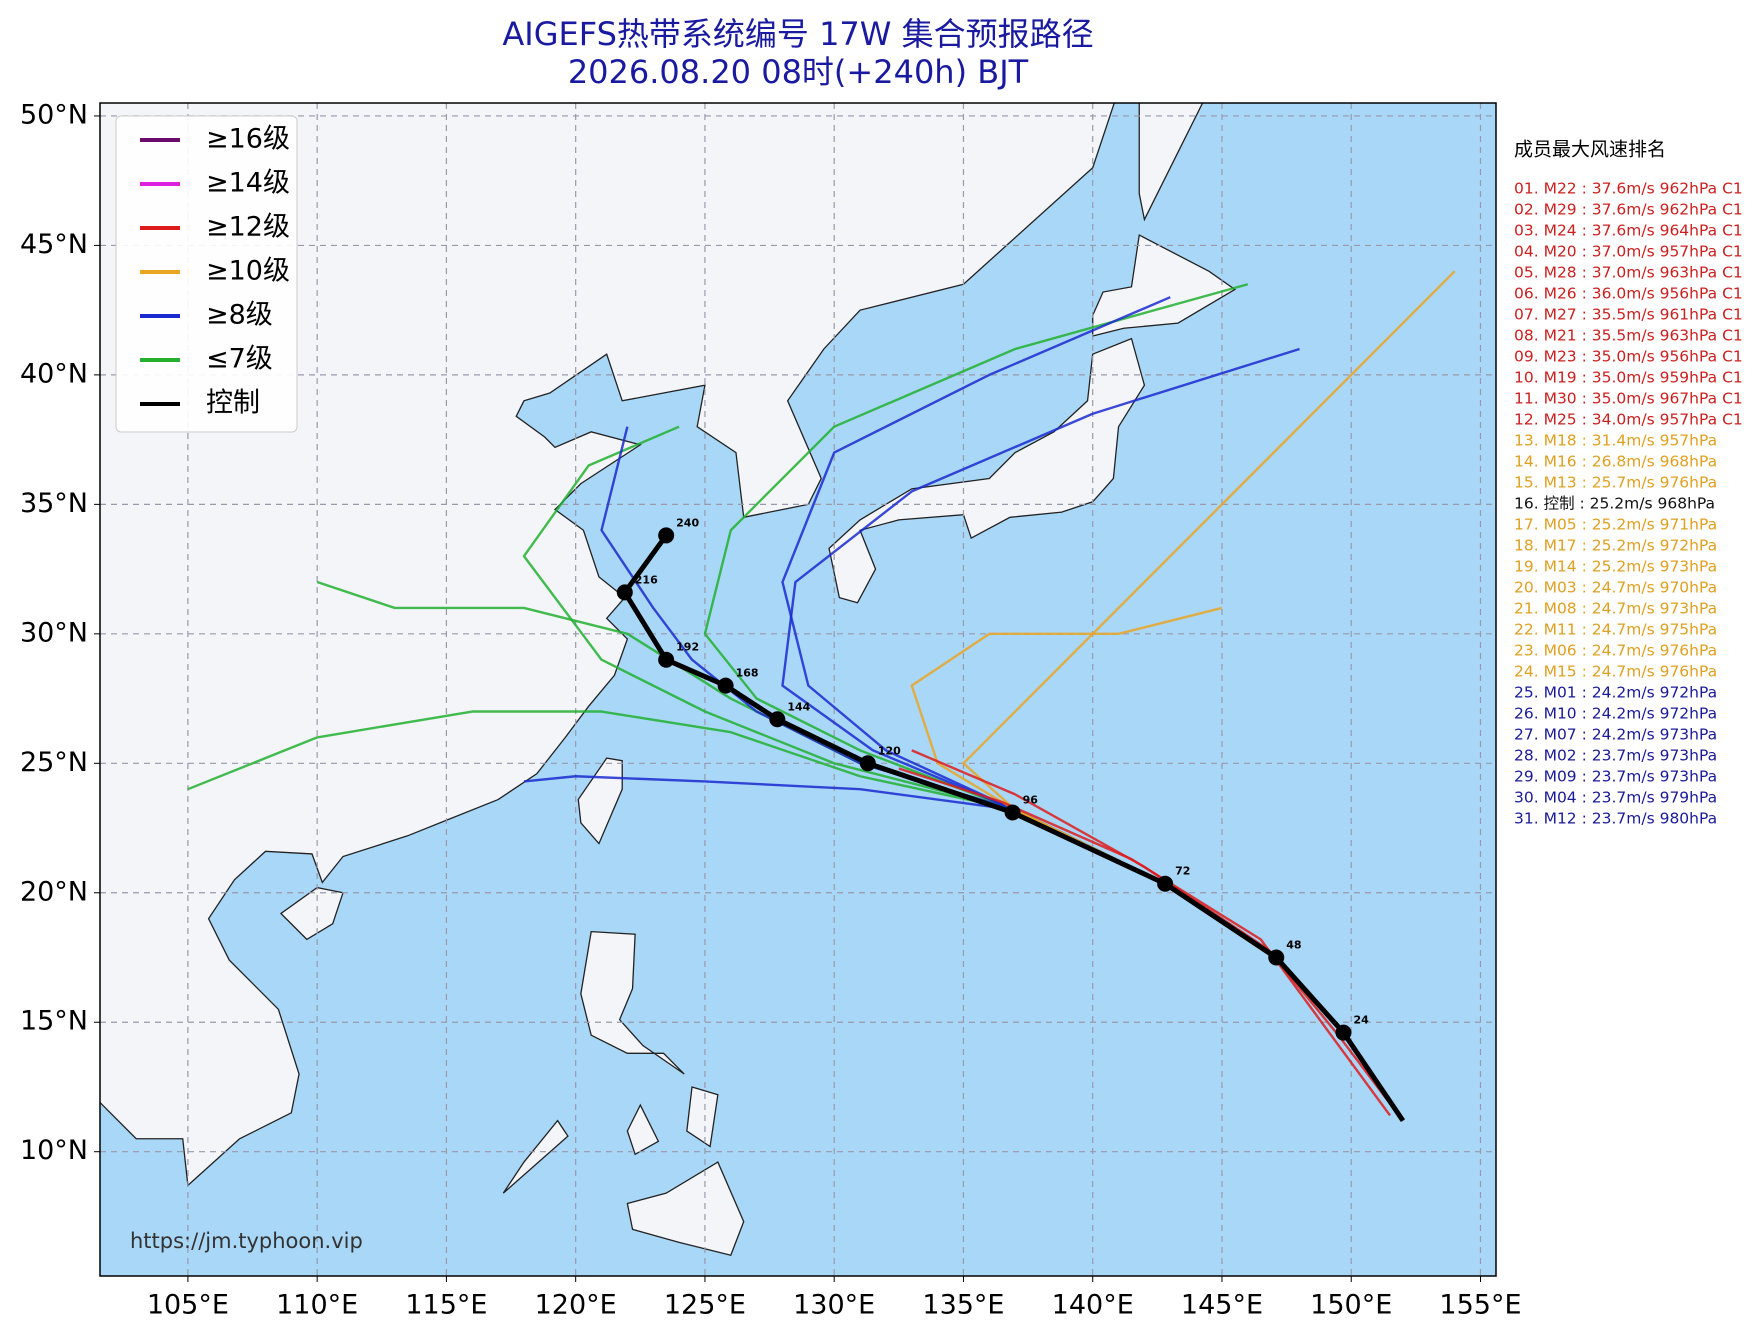 The image size is (1760, 1335). Describe the element at coordinates (705, 1305) in the screenshot. I see `x-tick-label: 125°E` at that location.